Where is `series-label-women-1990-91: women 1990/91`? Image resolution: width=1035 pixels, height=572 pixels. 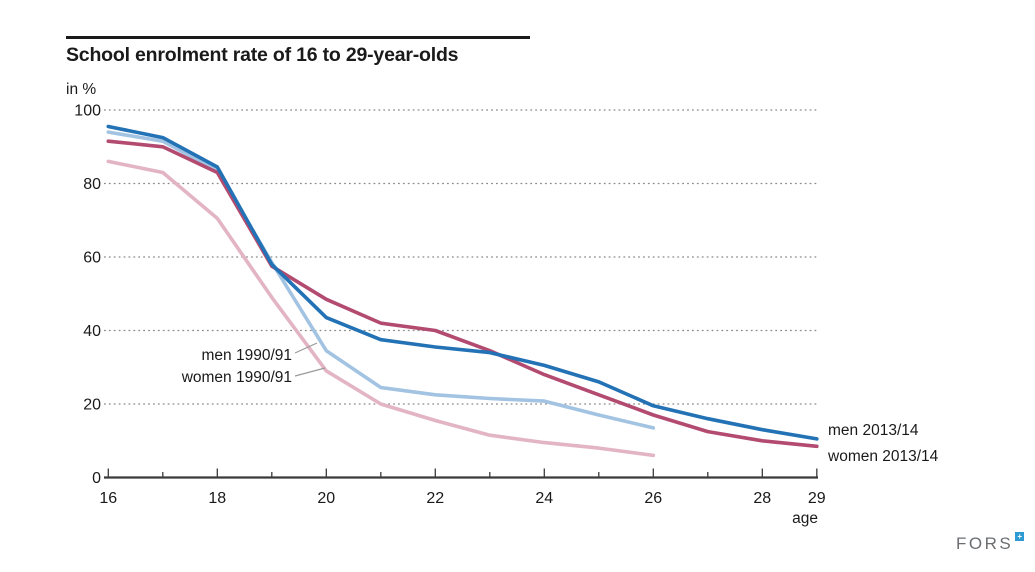 series-label-women-1990-91: women 1990/91 is located at coordinates (236, 377).